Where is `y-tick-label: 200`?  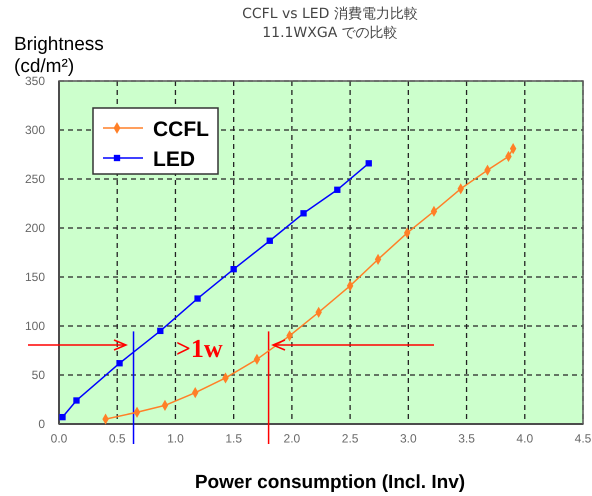 y-tick-label: 200 is located at coordinates (35, 227).